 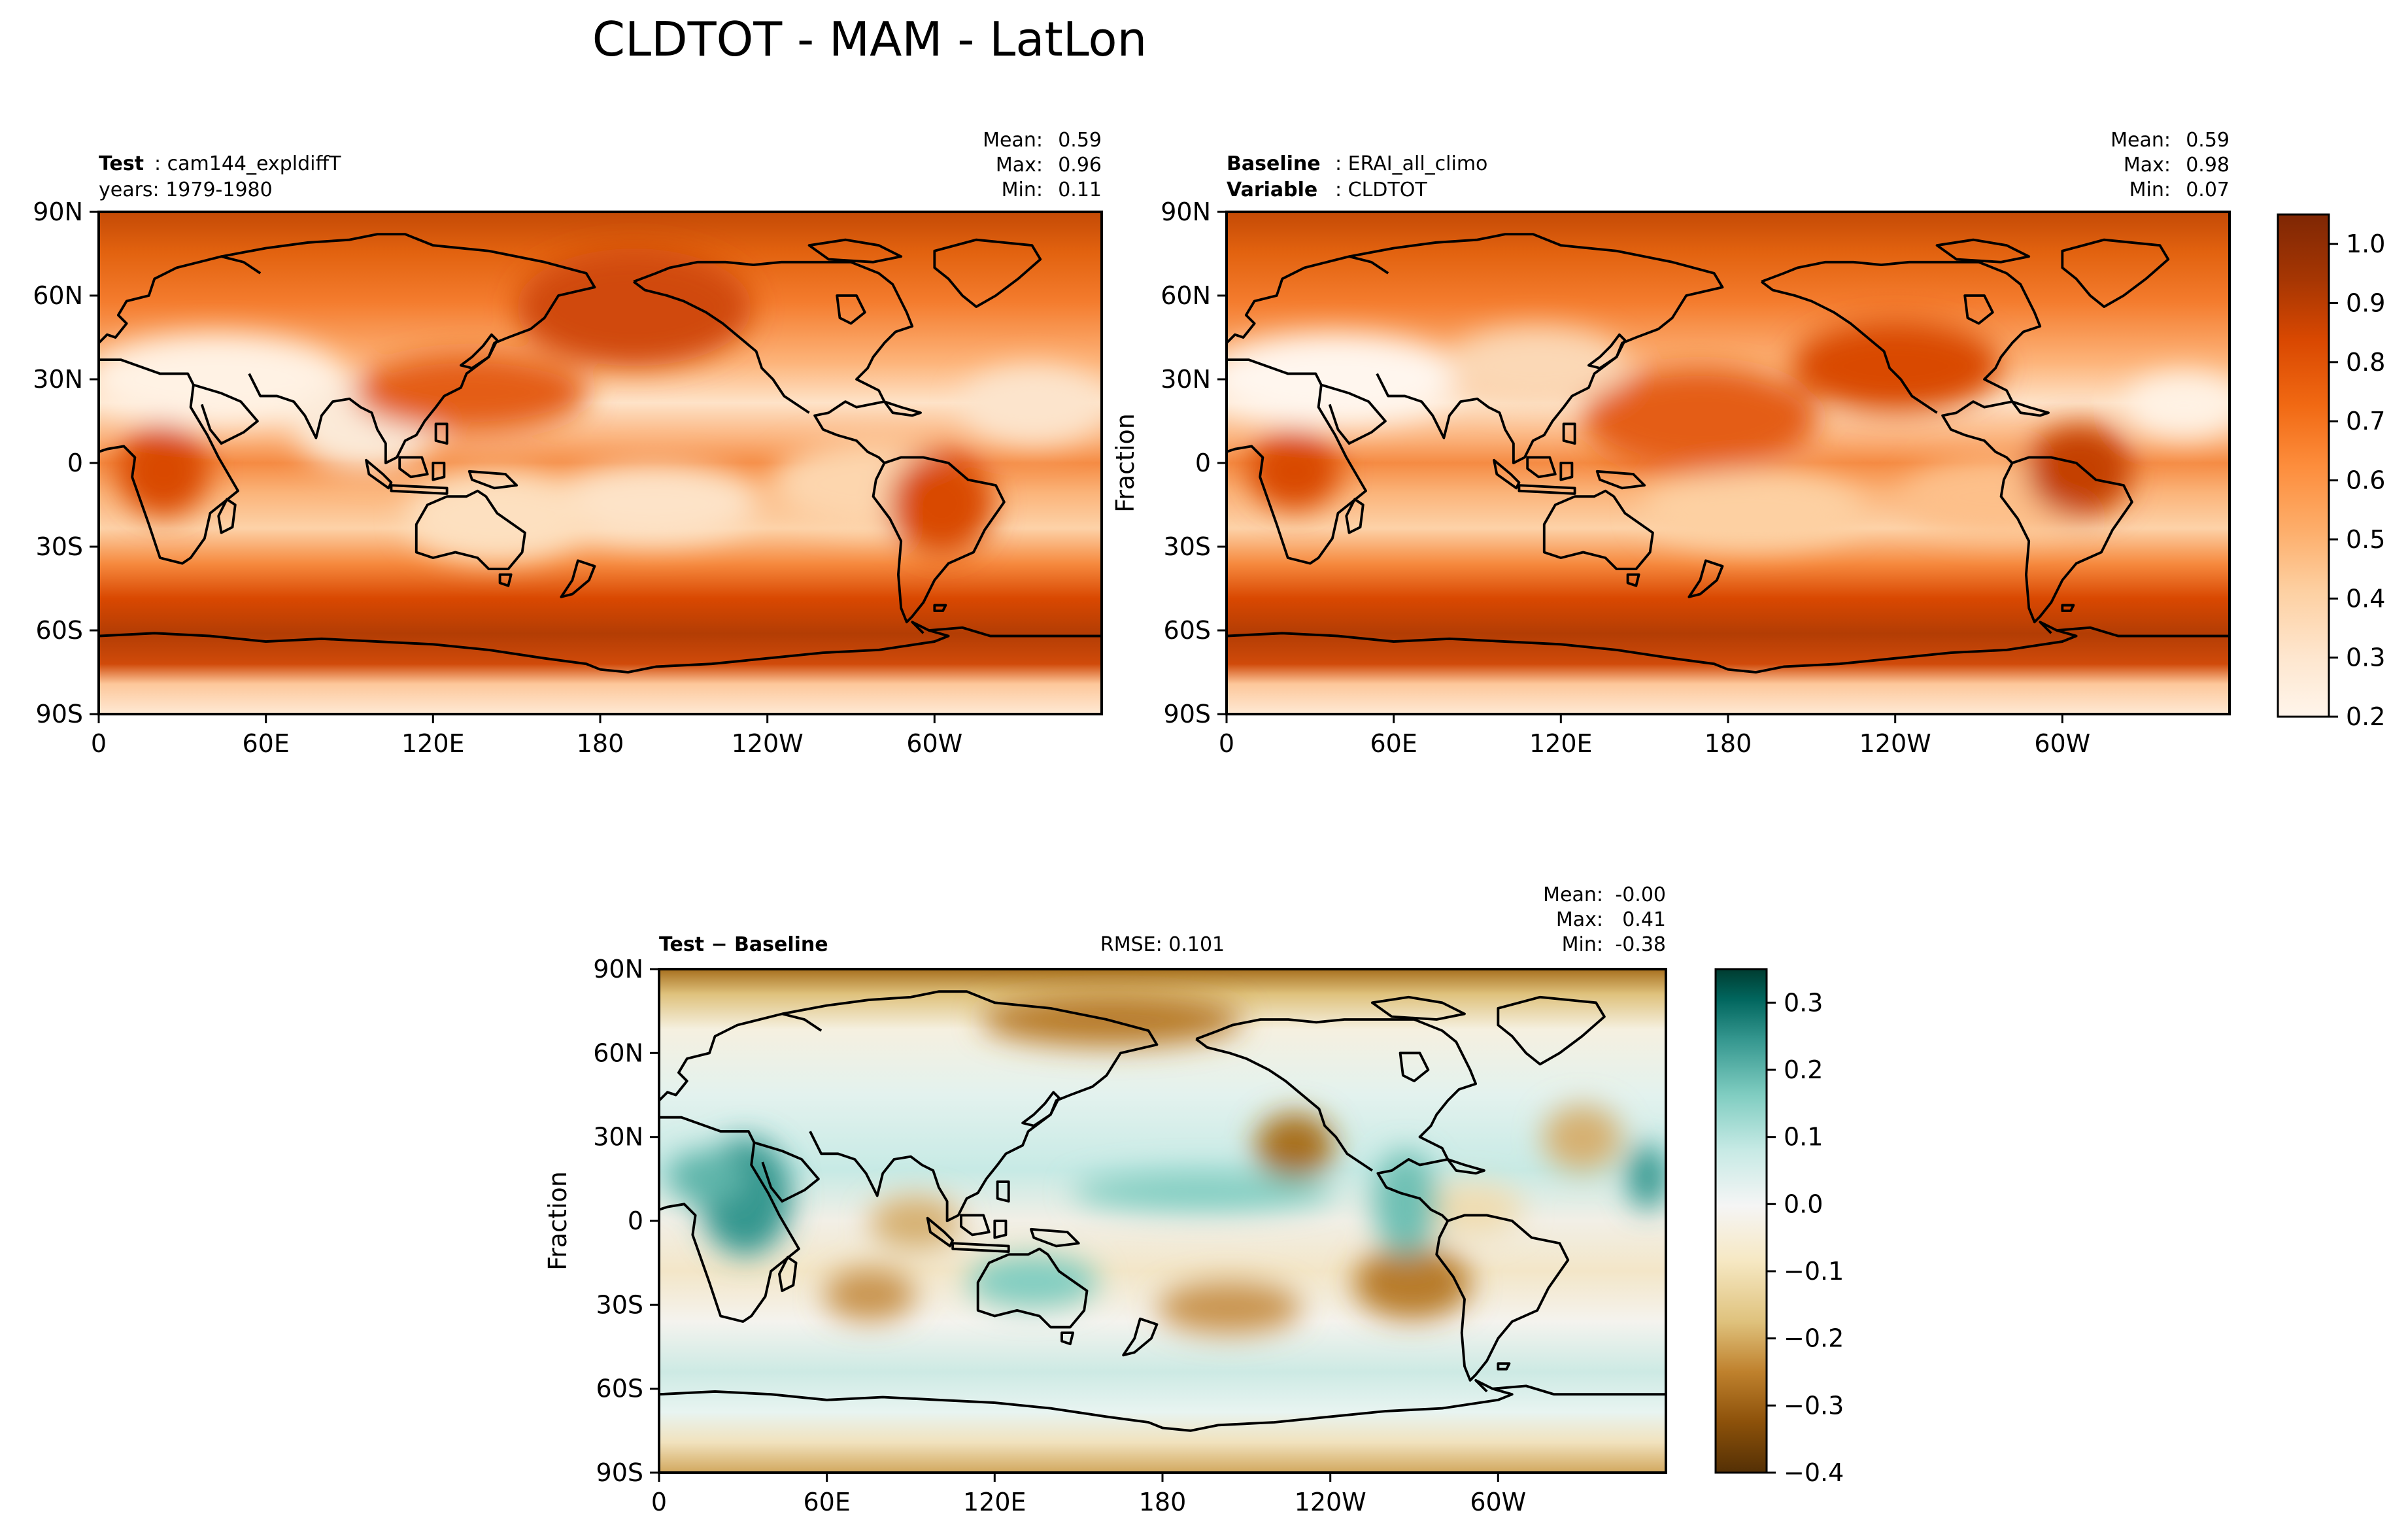 I want to click on figure-title: CLDTOT - MAM - LatLon, so click(x=869, y=39).